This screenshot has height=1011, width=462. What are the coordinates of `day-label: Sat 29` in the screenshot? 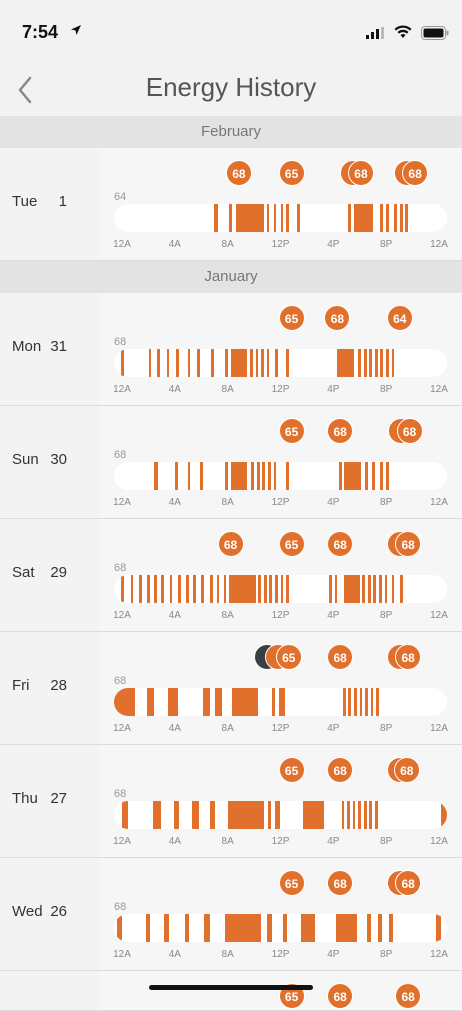 It's located at (49, 575).